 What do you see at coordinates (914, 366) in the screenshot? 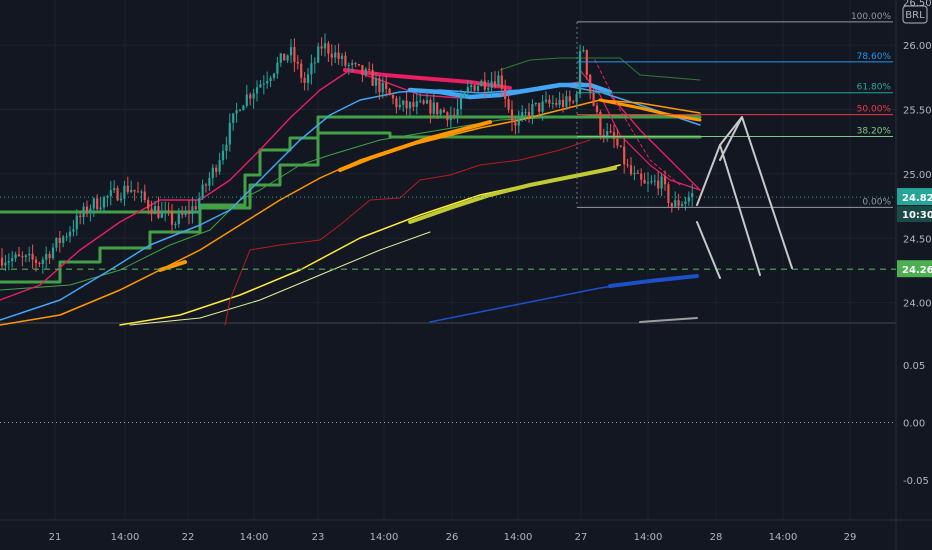
I see `osc-tick-0: 0.05` at bounding box center [914, 366].